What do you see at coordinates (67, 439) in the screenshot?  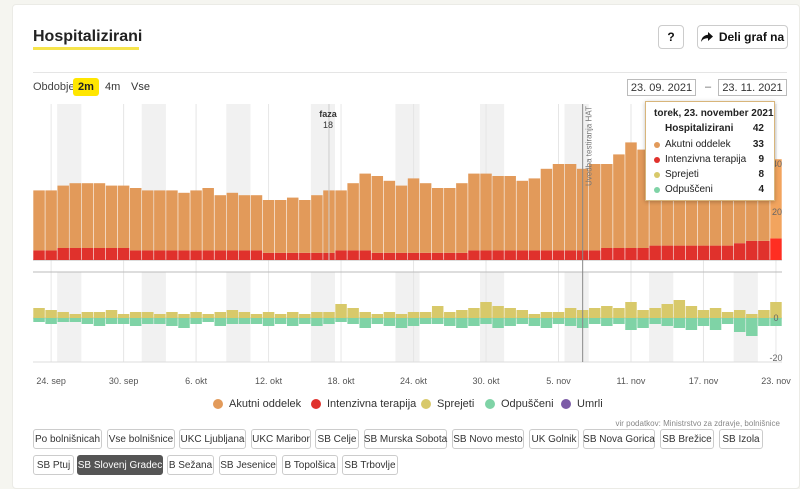 I see `hospital-button: Po bolnišnicah` at bounding box center [67, 439].